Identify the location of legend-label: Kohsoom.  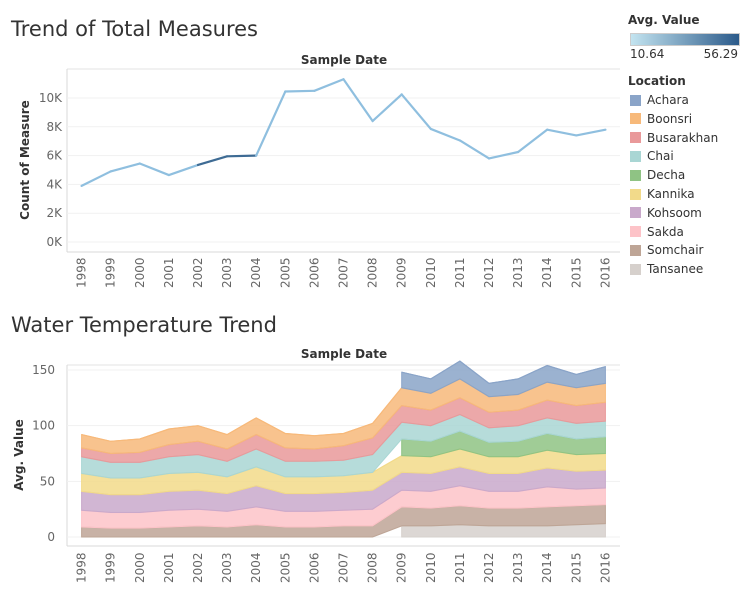
(674, 212).